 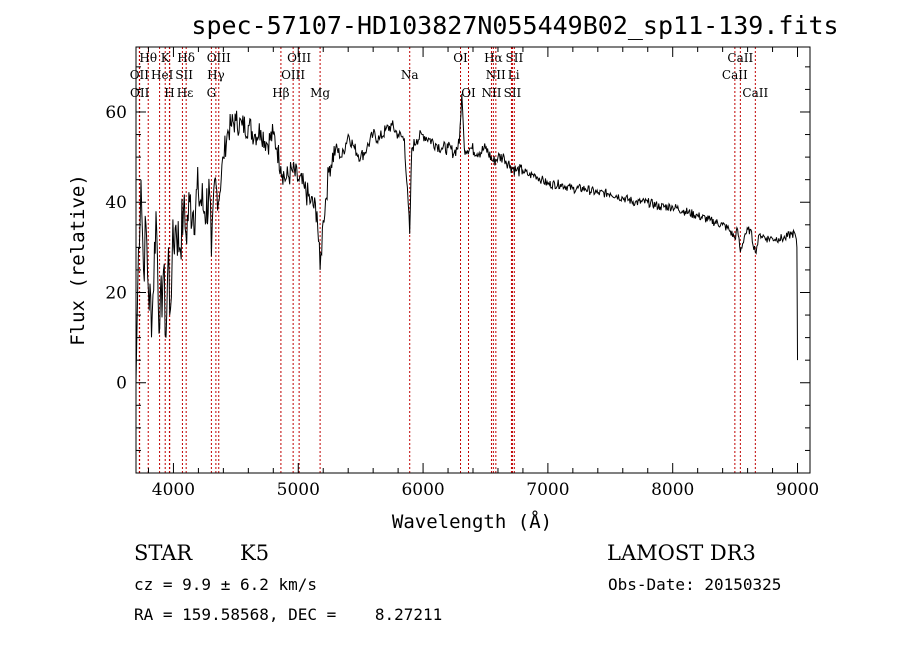 I want to click on line-marker-label: Hδ, so click(x=186, y=58).